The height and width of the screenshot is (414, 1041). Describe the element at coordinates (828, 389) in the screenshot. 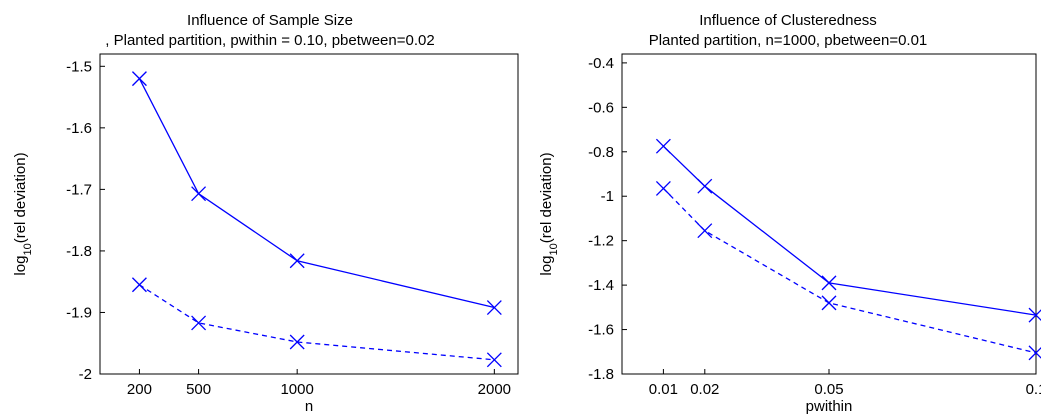

I see `x-tick-label: 0.05` at that location.